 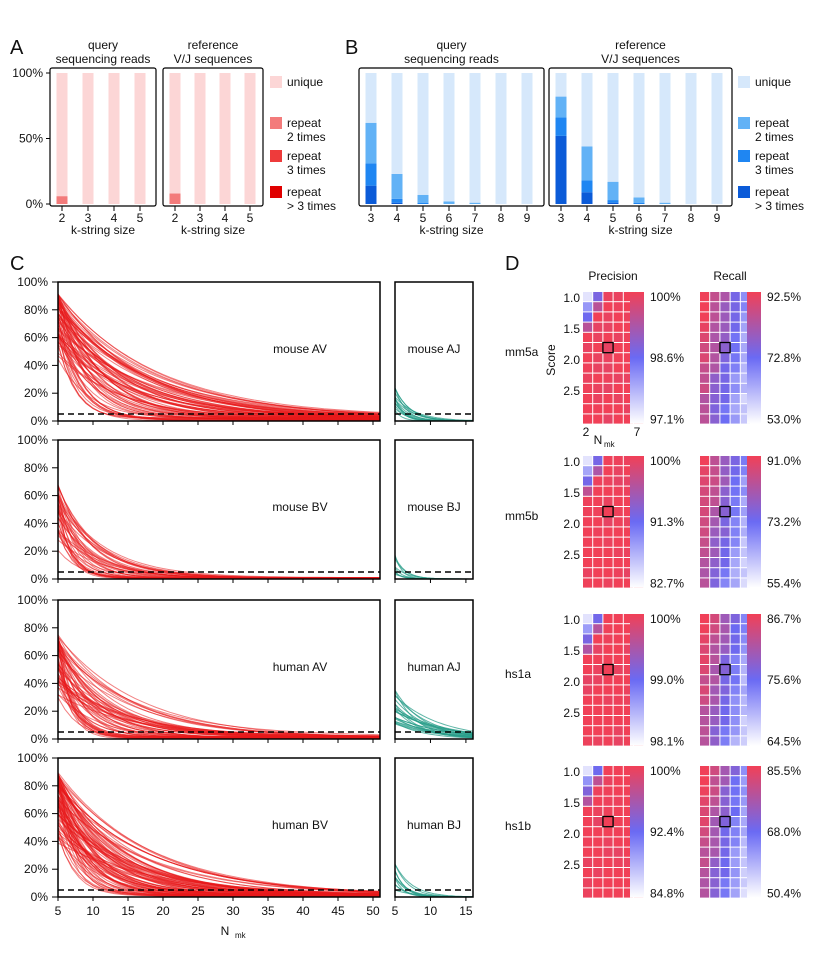 I want to click on score-tick: 2.5, so click(x=571, y=391).